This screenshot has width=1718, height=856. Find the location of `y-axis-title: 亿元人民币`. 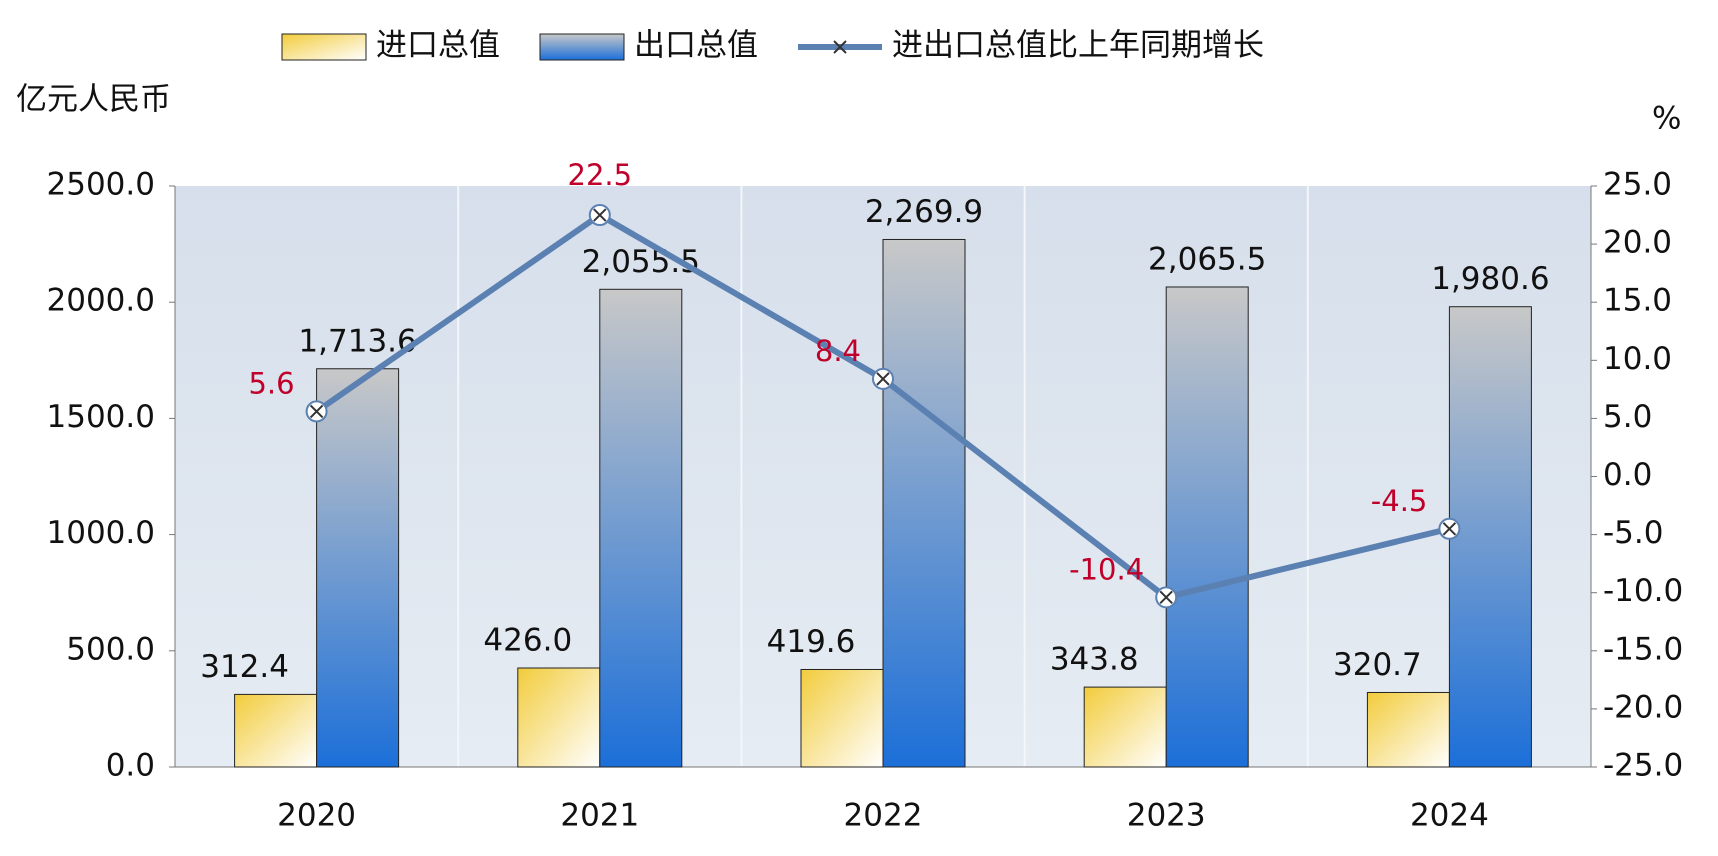

y-axis-title: 亿元人民币 is located at coordinates (93, 100).